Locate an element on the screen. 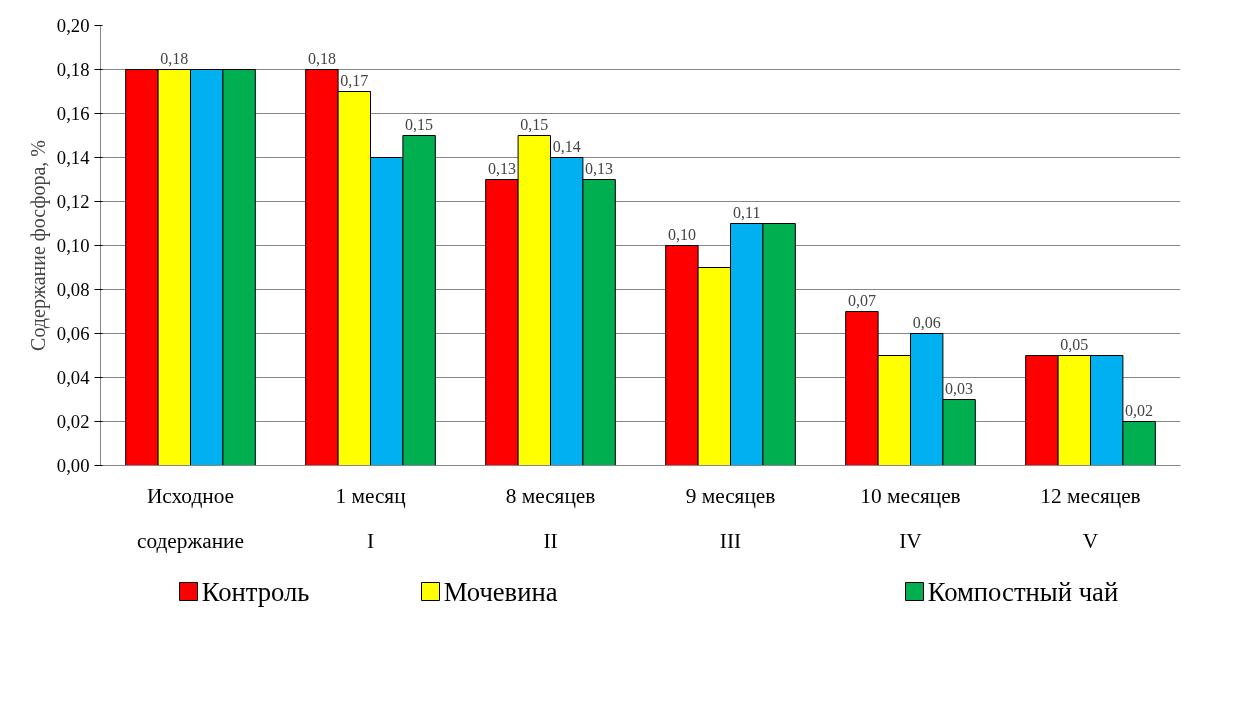 Image resolution: width=1248 pixels, height=722 pixels. y-axis-title: Содержание фосфора, % is located at coordinates (38, 245).